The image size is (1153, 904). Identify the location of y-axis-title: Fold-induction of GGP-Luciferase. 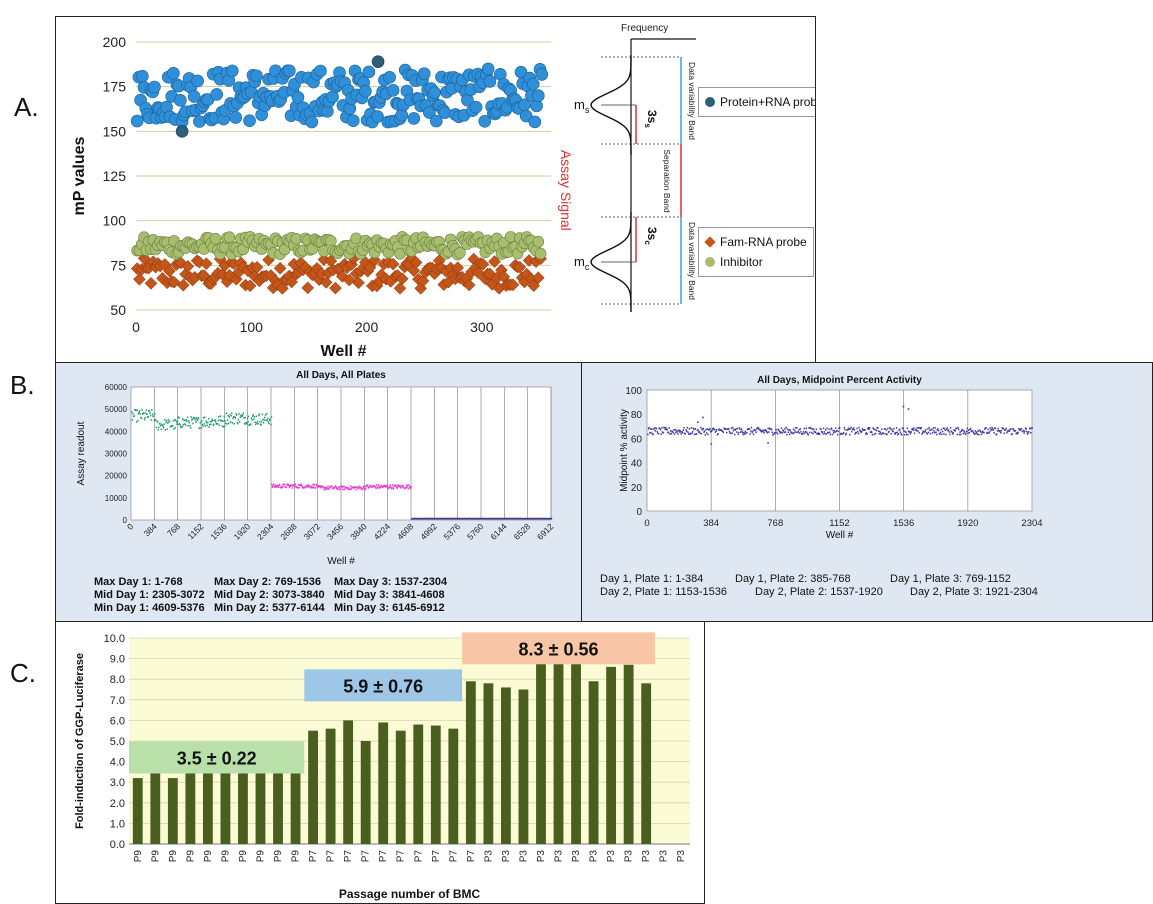
(80, 741).